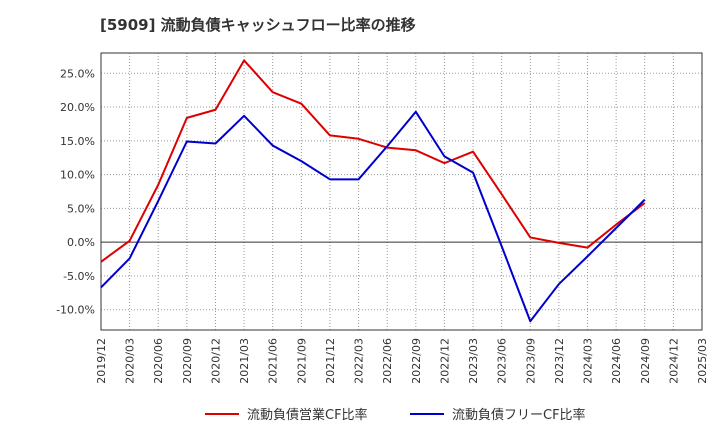 The width and height of the screenshot is (720, 440). I want to click on x-tick-label: 2022/12, so click(444, 361).